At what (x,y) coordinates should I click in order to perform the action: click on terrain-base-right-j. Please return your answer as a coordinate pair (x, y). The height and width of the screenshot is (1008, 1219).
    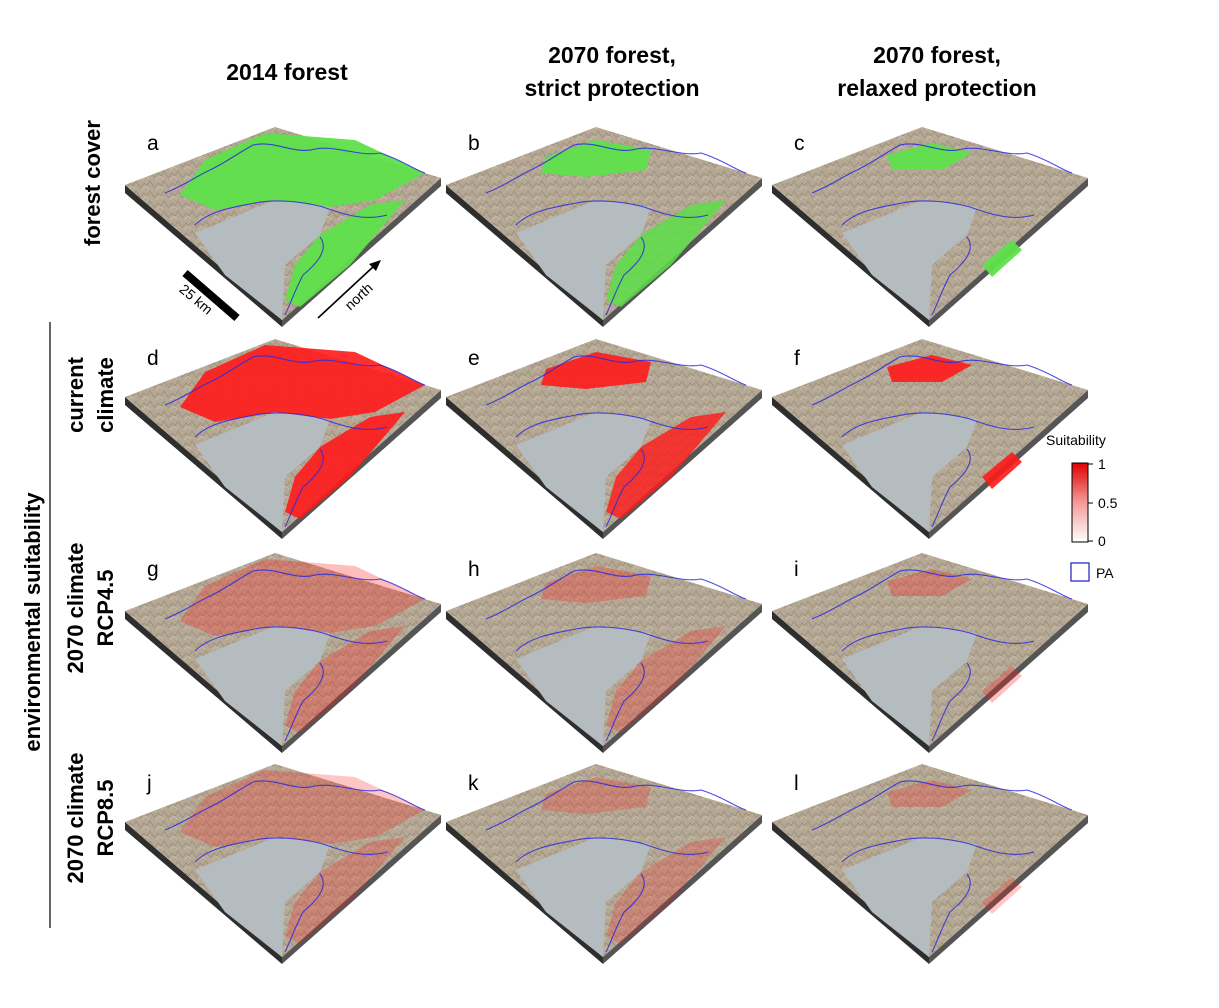
    Looking at the image, I should click on (361, 889).